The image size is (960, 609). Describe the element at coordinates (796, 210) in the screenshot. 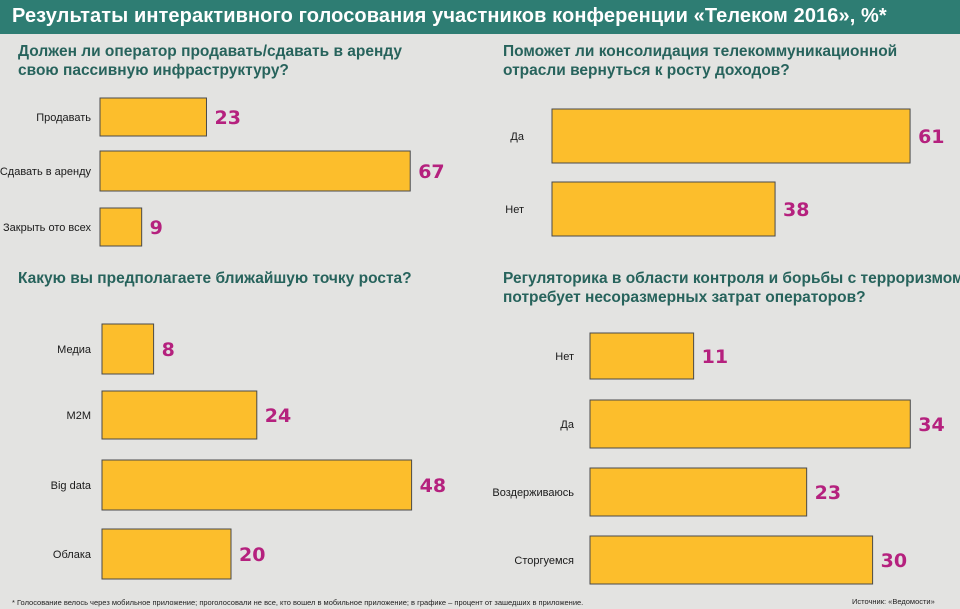

I see `value-label-2-2: 38` at that location.